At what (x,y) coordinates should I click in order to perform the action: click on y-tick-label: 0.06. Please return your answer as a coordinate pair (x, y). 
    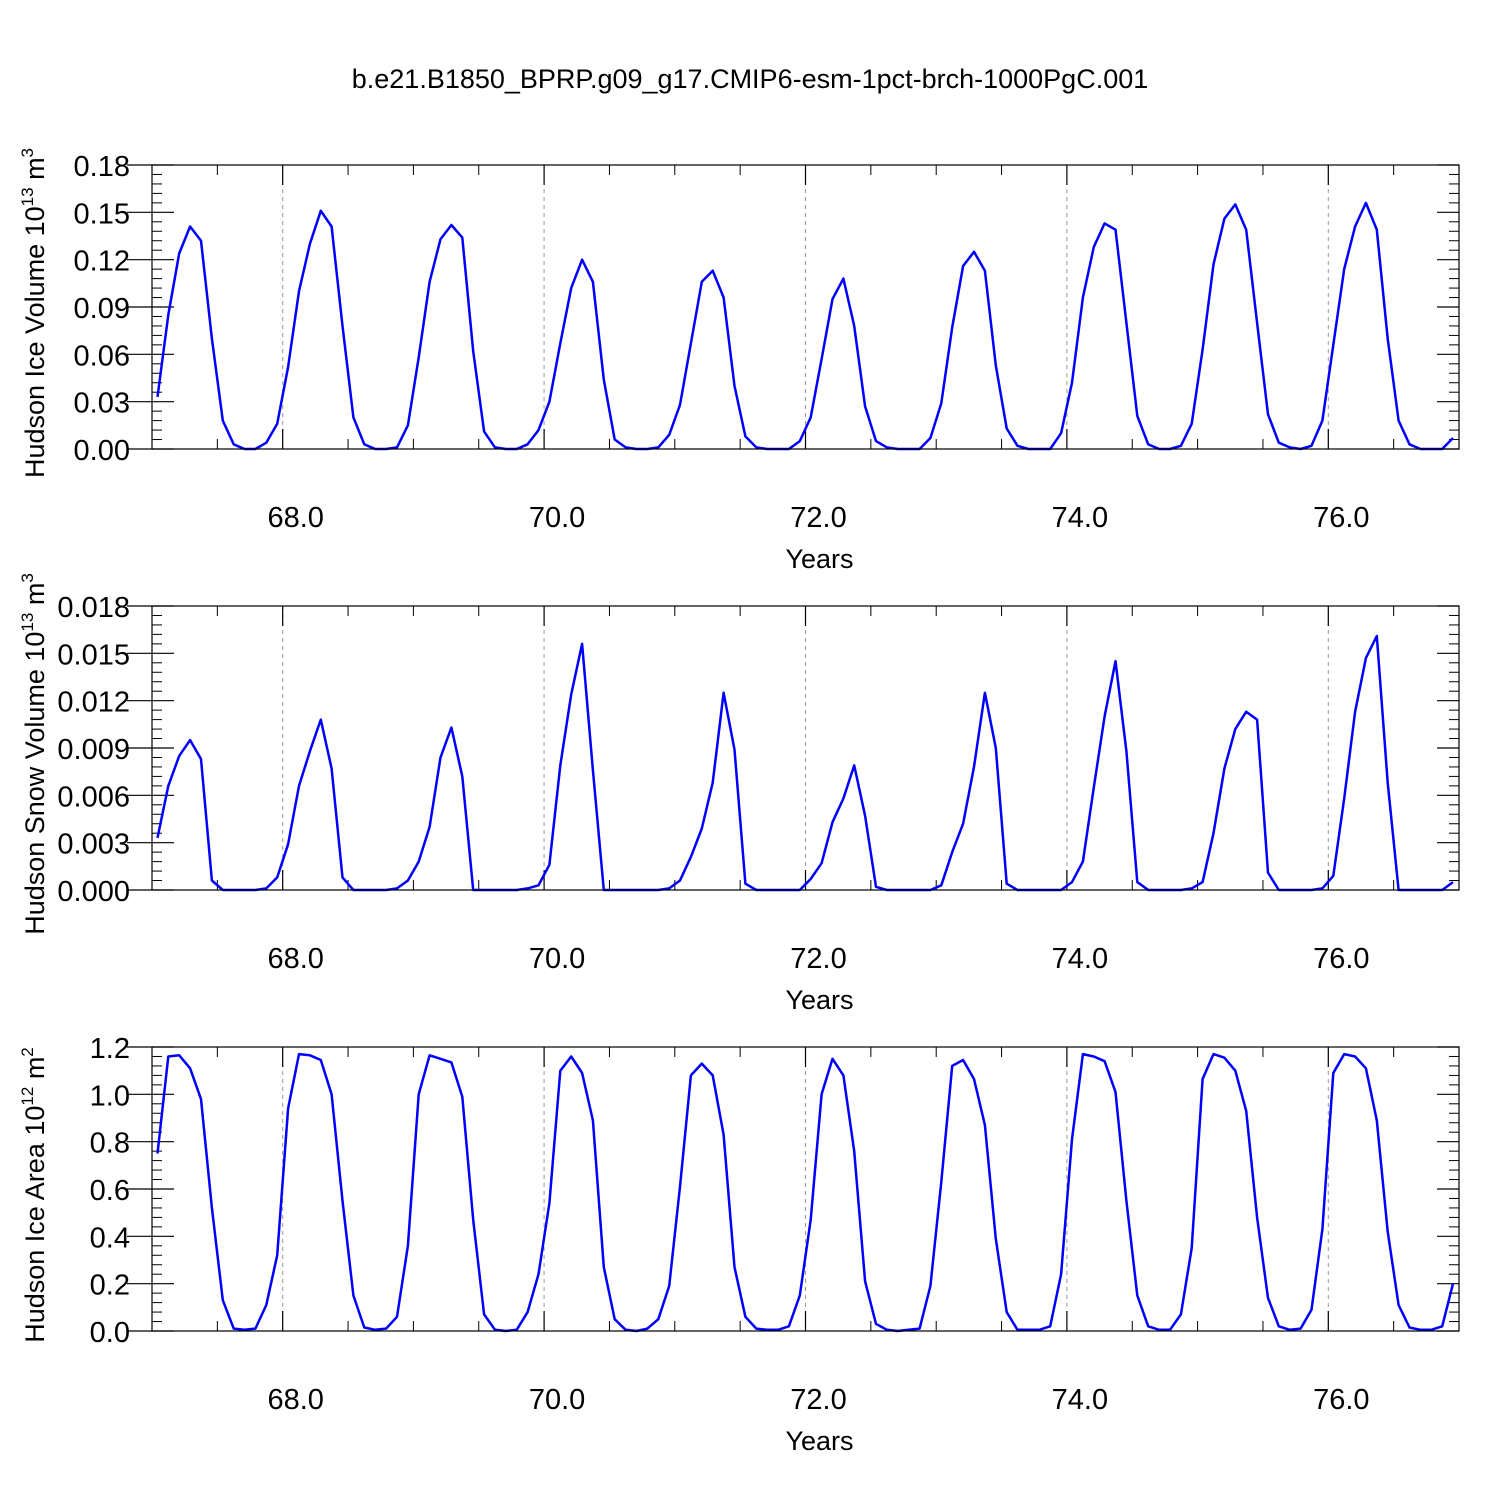
    Looking at the image, I should click on (102, 356).